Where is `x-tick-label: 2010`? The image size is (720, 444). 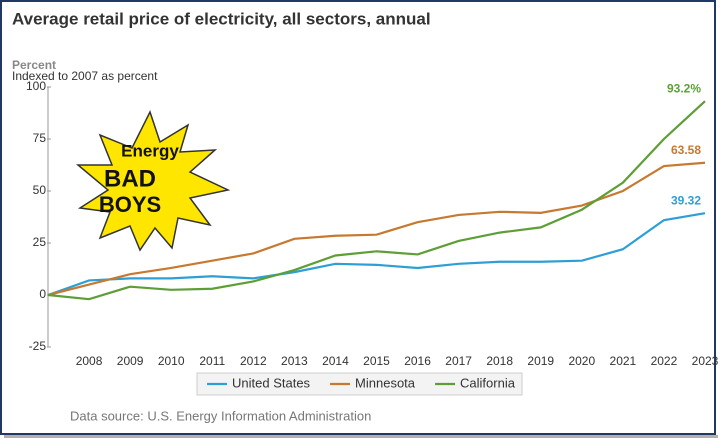
x-tick-label: 2010 is located at coordinates (171, 361).